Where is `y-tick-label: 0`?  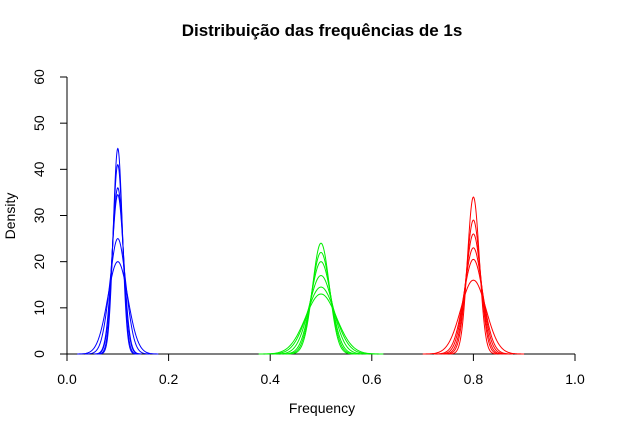
y-tick-label: 0 is located at coordinates (39, 354).